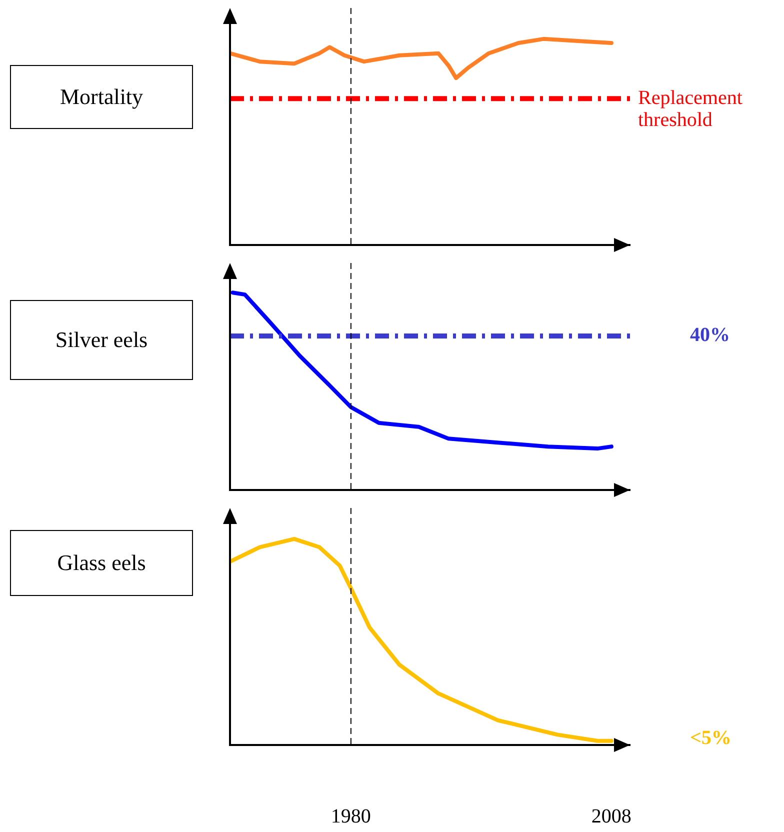 The image size is (784, 832). I want to click on text: Silver eels, so click(101, 340).